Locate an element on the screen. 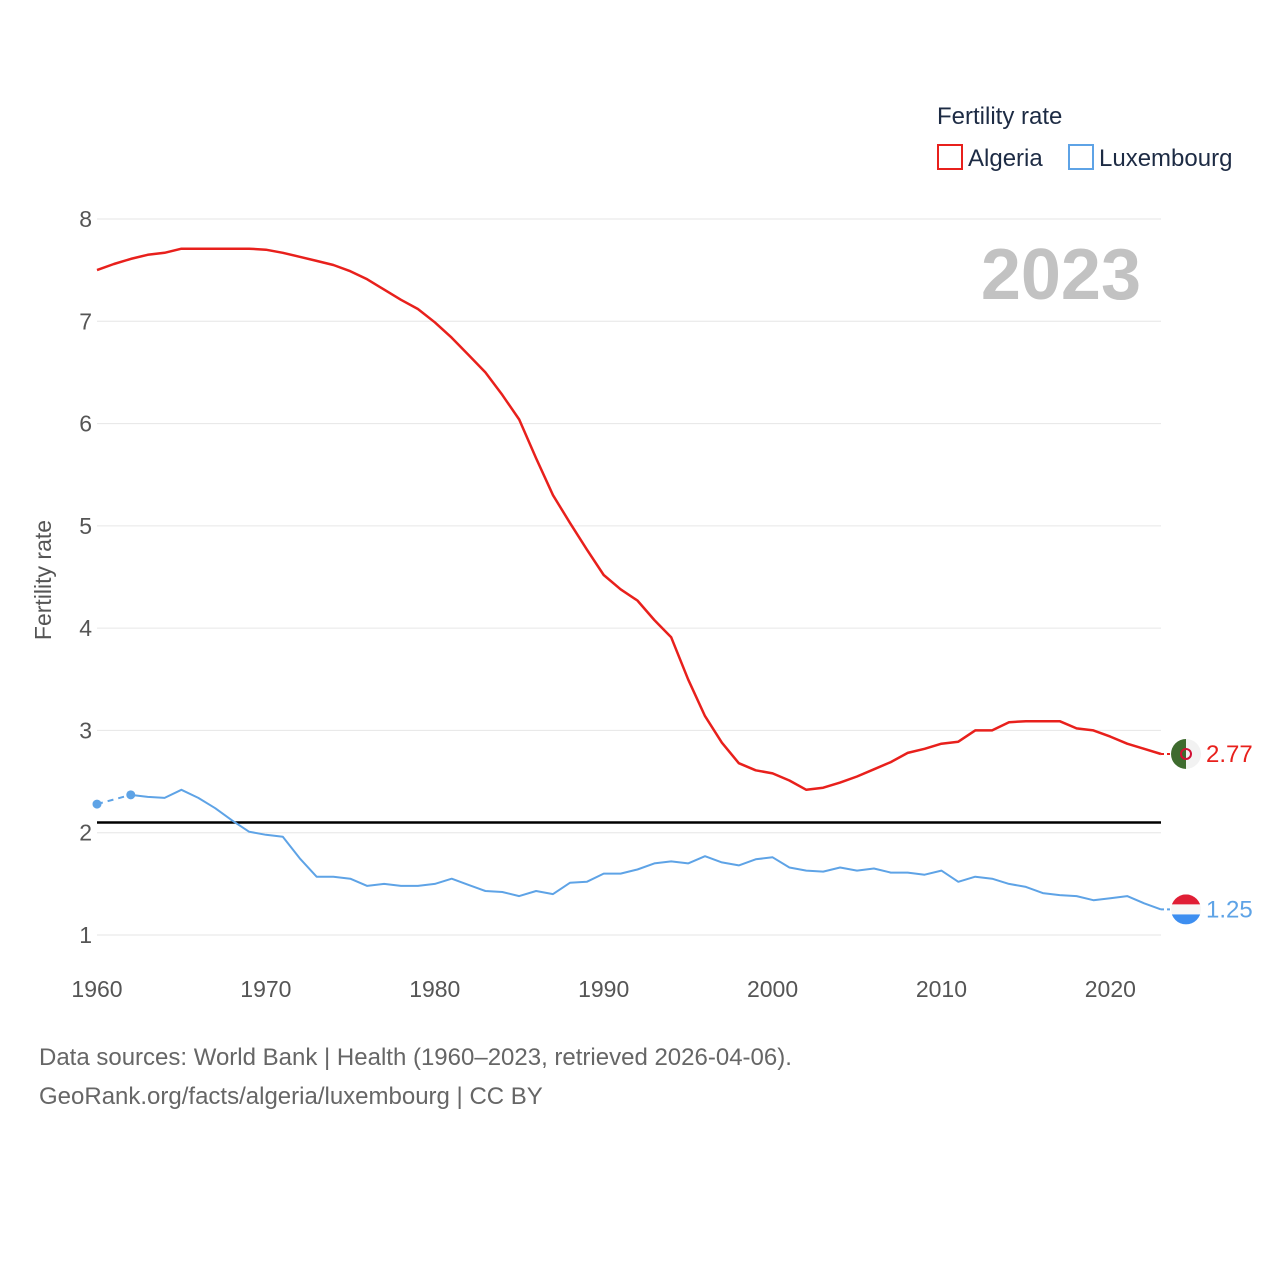  x-tick-label: 2000 is located at coordinates (772, 989).